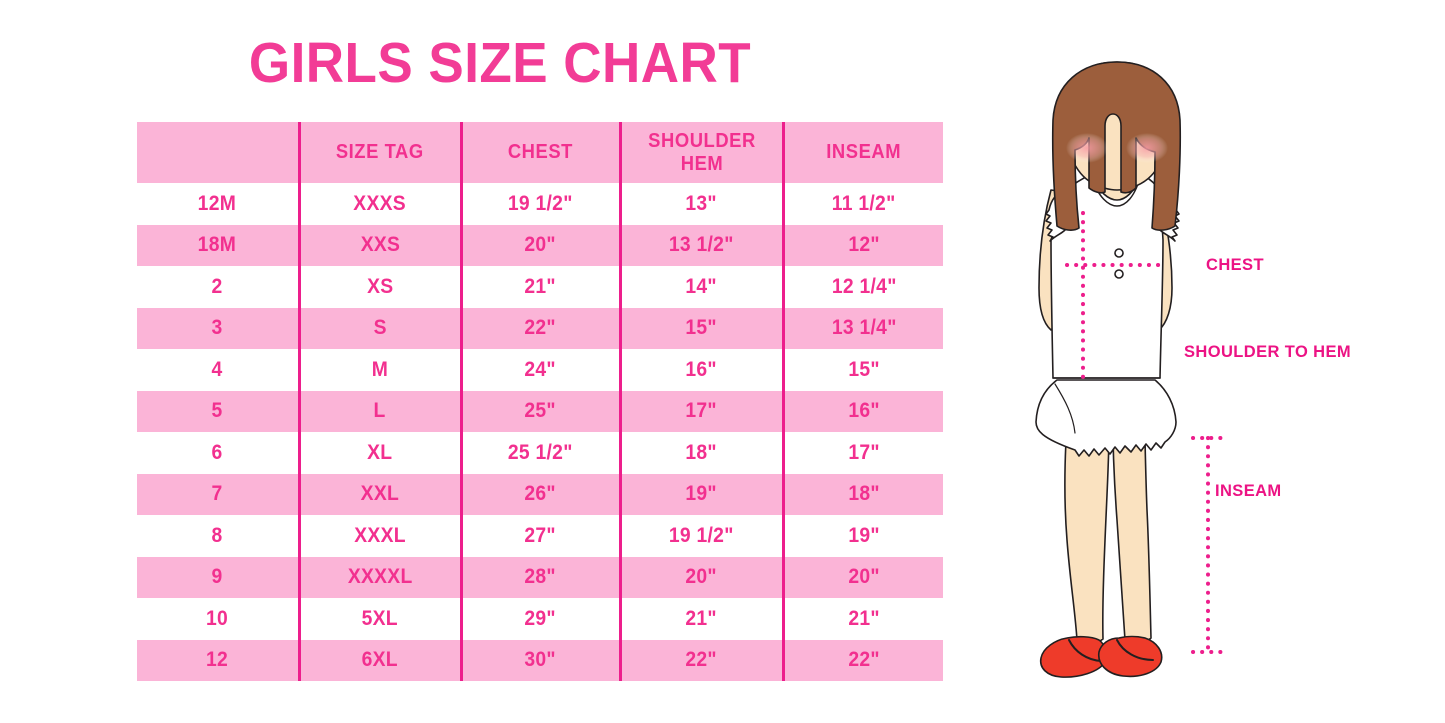 Image resolution: width=1445 pixels, height=723 pixels. I want to click on cell-inseam-label: 12", so click(864, 245).